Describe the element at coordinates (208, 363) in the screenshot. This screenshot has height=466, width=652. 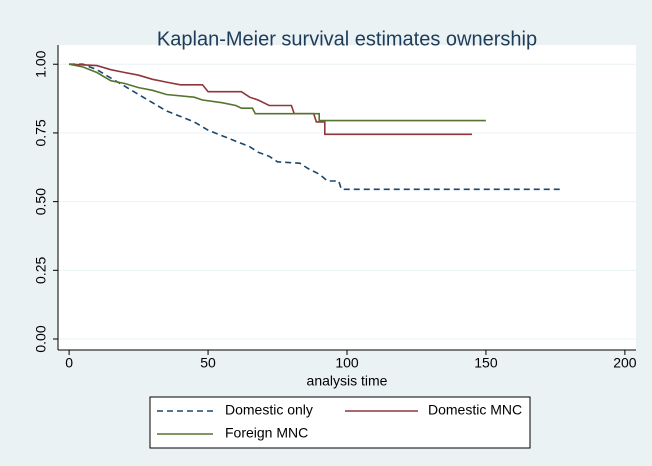
I see `x-tick-label: 50` at that location.